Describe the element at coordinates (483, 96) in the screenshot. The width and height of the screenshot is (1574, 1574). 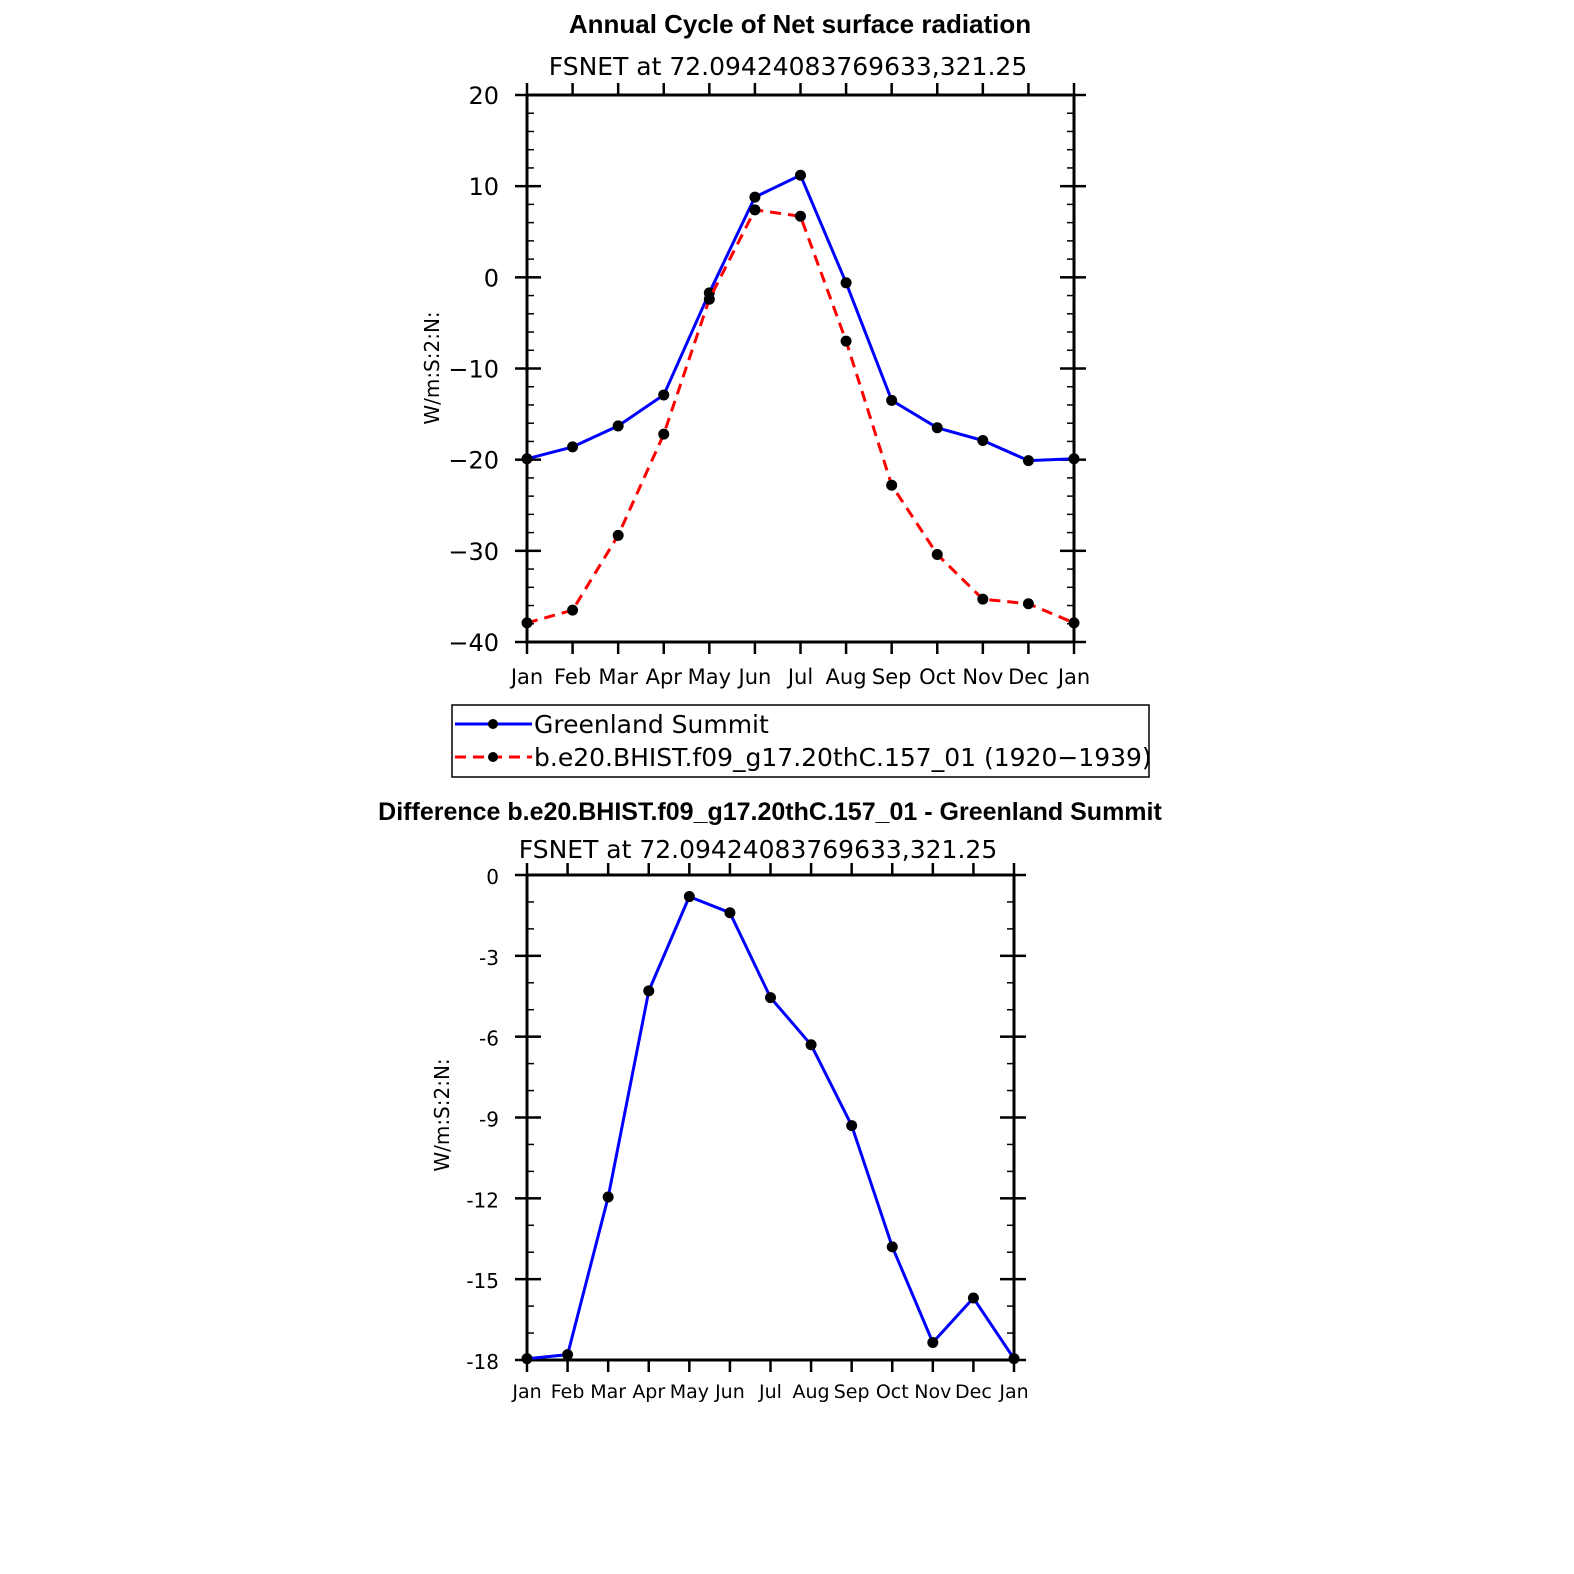
I see `y-tick-label: 20` at that location.